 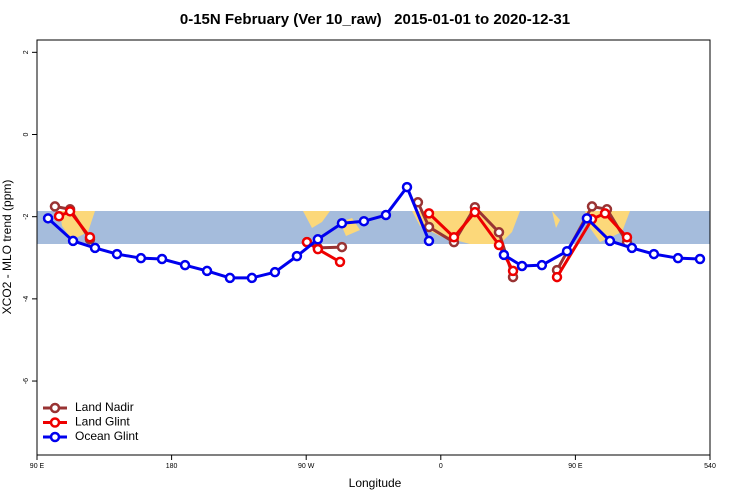 What do you see at coordinates (104, 407) in the screenshot?
I see `legend-label: Land Nadir` at bounding box center [104, 407].